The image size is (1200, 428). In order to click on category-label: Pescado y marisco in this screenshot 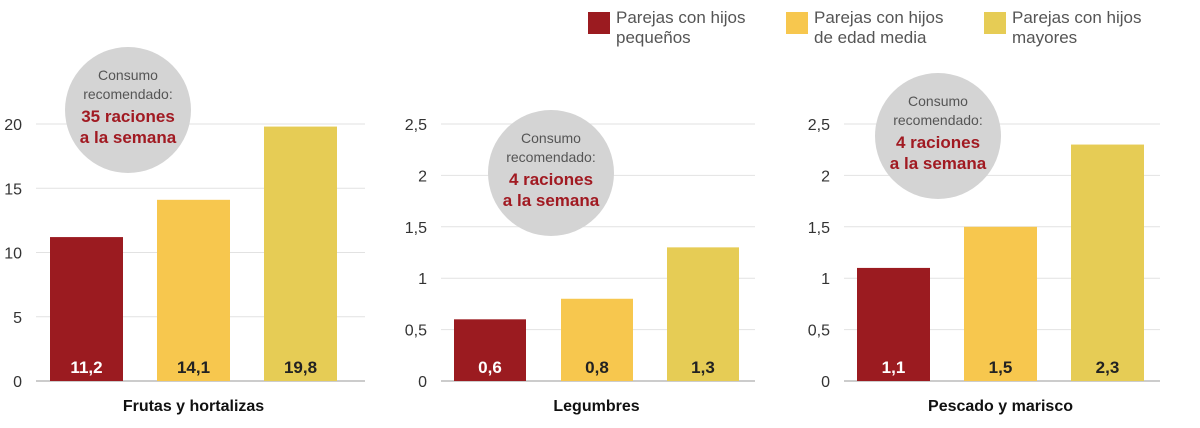, I will do `click(1000, 406)`.